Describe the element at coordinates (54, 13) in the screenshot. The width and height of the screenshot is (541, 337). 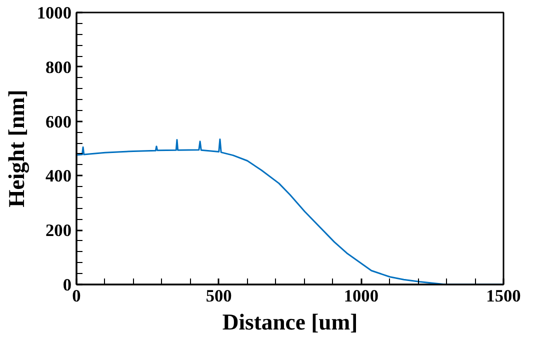
I see `y-tick-label: 1000` at that location.